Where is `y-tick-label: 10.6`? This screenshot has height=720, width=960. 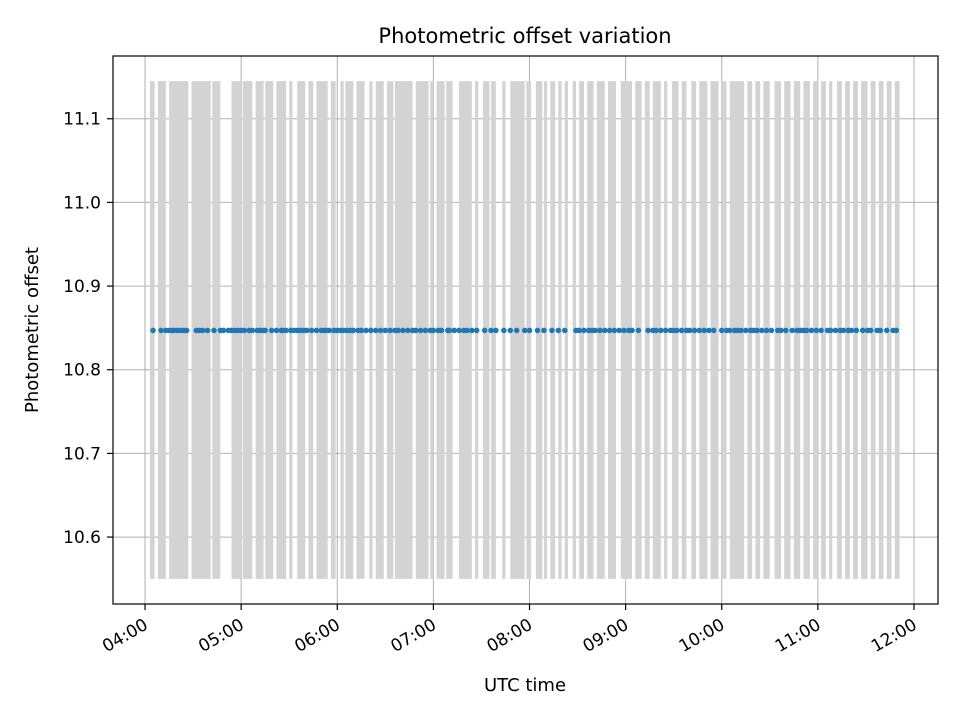
y-tick-label: 10.6 is located at coordinates (82, 538).